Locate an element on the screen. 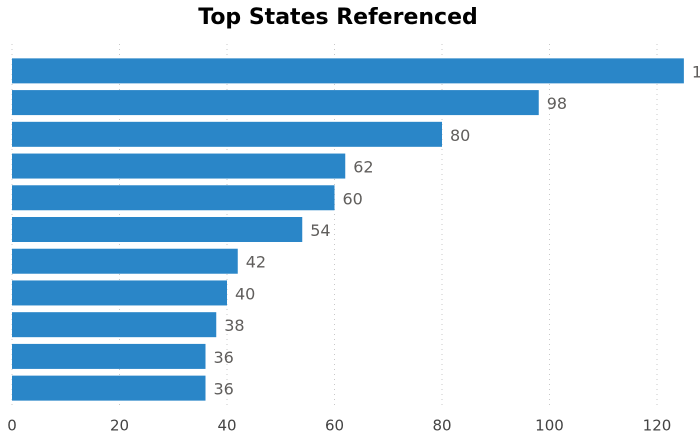  value-label: 40 is located at coordinates (245, 293).